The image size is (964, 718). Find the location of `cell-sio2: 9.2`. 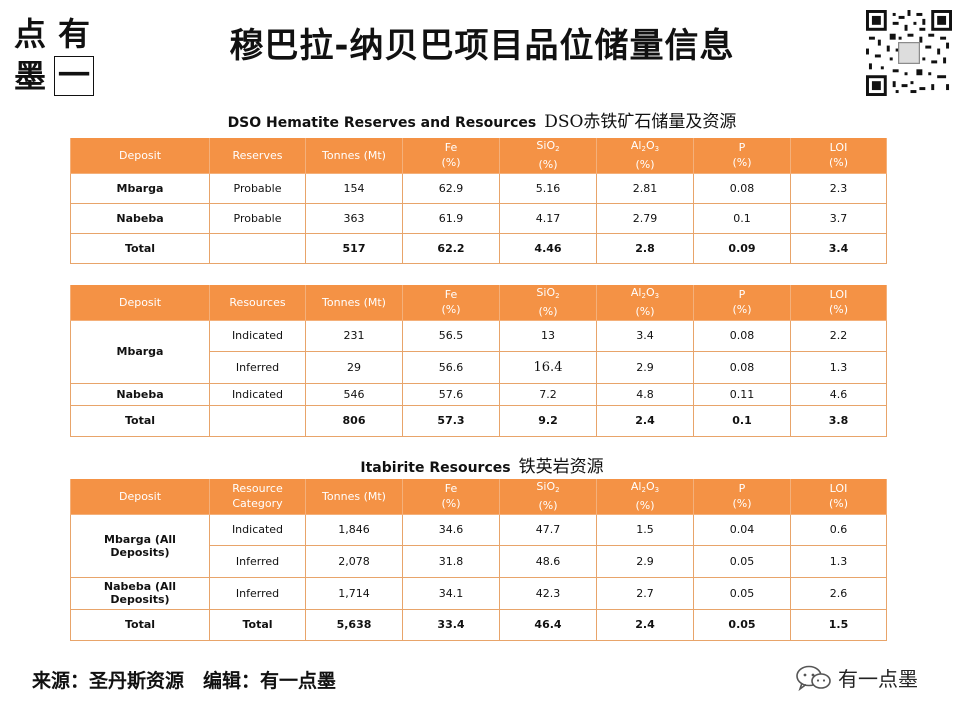

cell-sio2: 9.2 is located at coordinates (548, 420).